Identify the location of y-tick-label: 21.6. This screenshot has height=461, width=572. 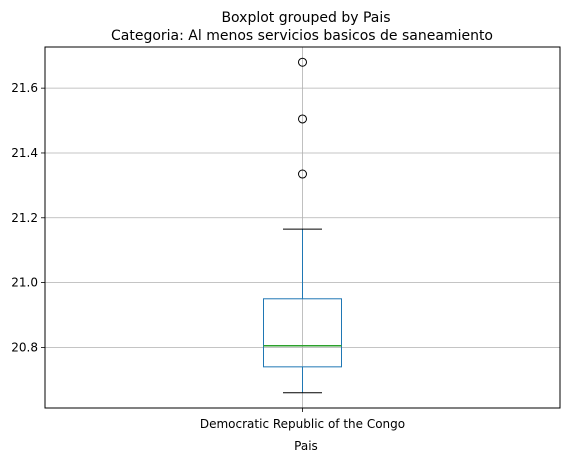
(24, 88).